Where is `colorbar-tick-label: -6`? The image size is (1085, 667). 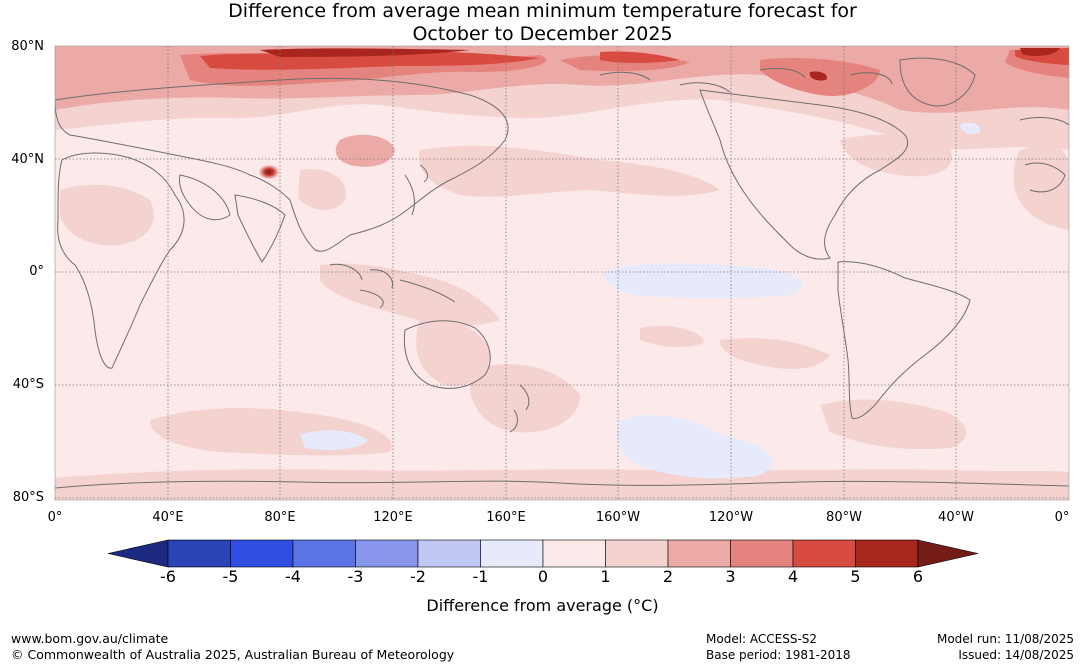 colorbar-tick-label: -6 is located at coordinates (168, 576).